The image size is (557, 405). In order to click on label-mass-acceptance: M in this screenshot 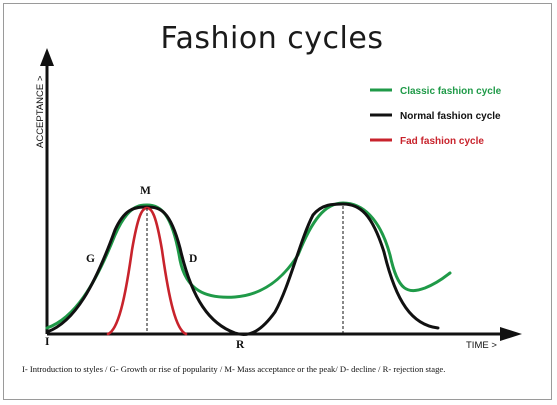, I will do `click(145, 191)`.